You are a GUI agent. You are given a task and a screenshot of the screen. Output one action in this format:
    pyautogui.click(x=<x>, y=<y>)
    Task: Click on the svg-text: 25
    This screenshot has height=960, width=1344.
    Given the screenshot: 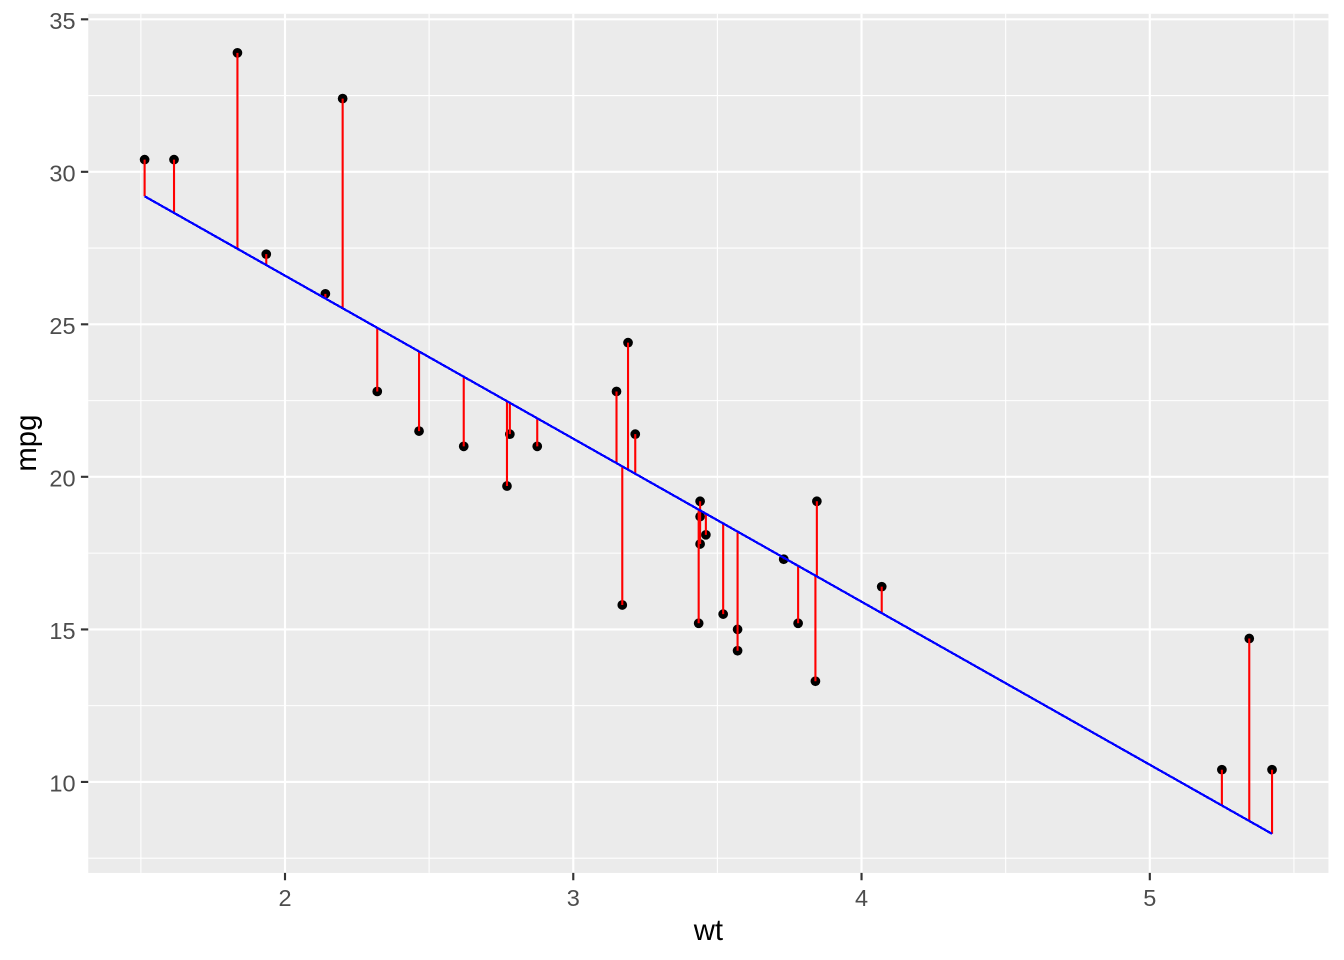 What is the action you would take?
    pyautogui.click(x=62, y=326)
    